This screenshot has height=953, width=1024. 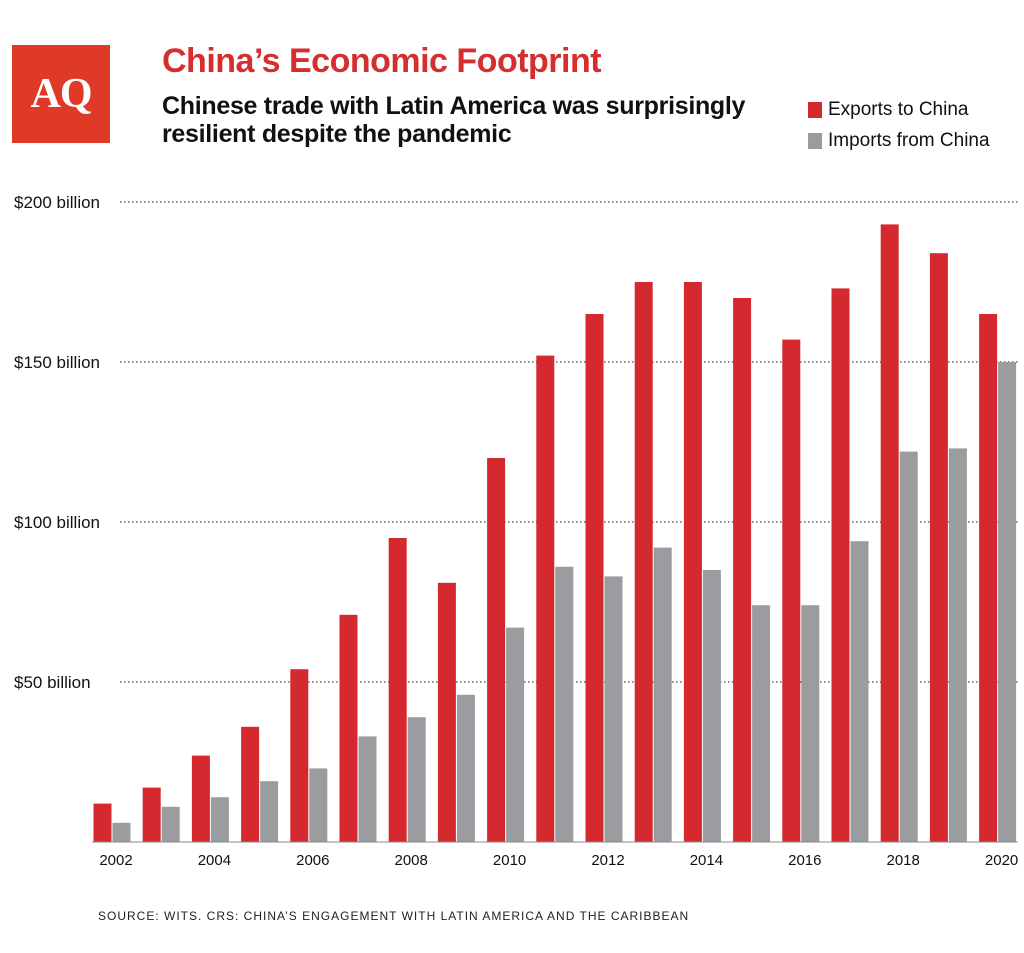 What do you see at coordinates (397, 690) in the screenshot?
I see `bar-exports-2008` at bounding box center [397, 690].